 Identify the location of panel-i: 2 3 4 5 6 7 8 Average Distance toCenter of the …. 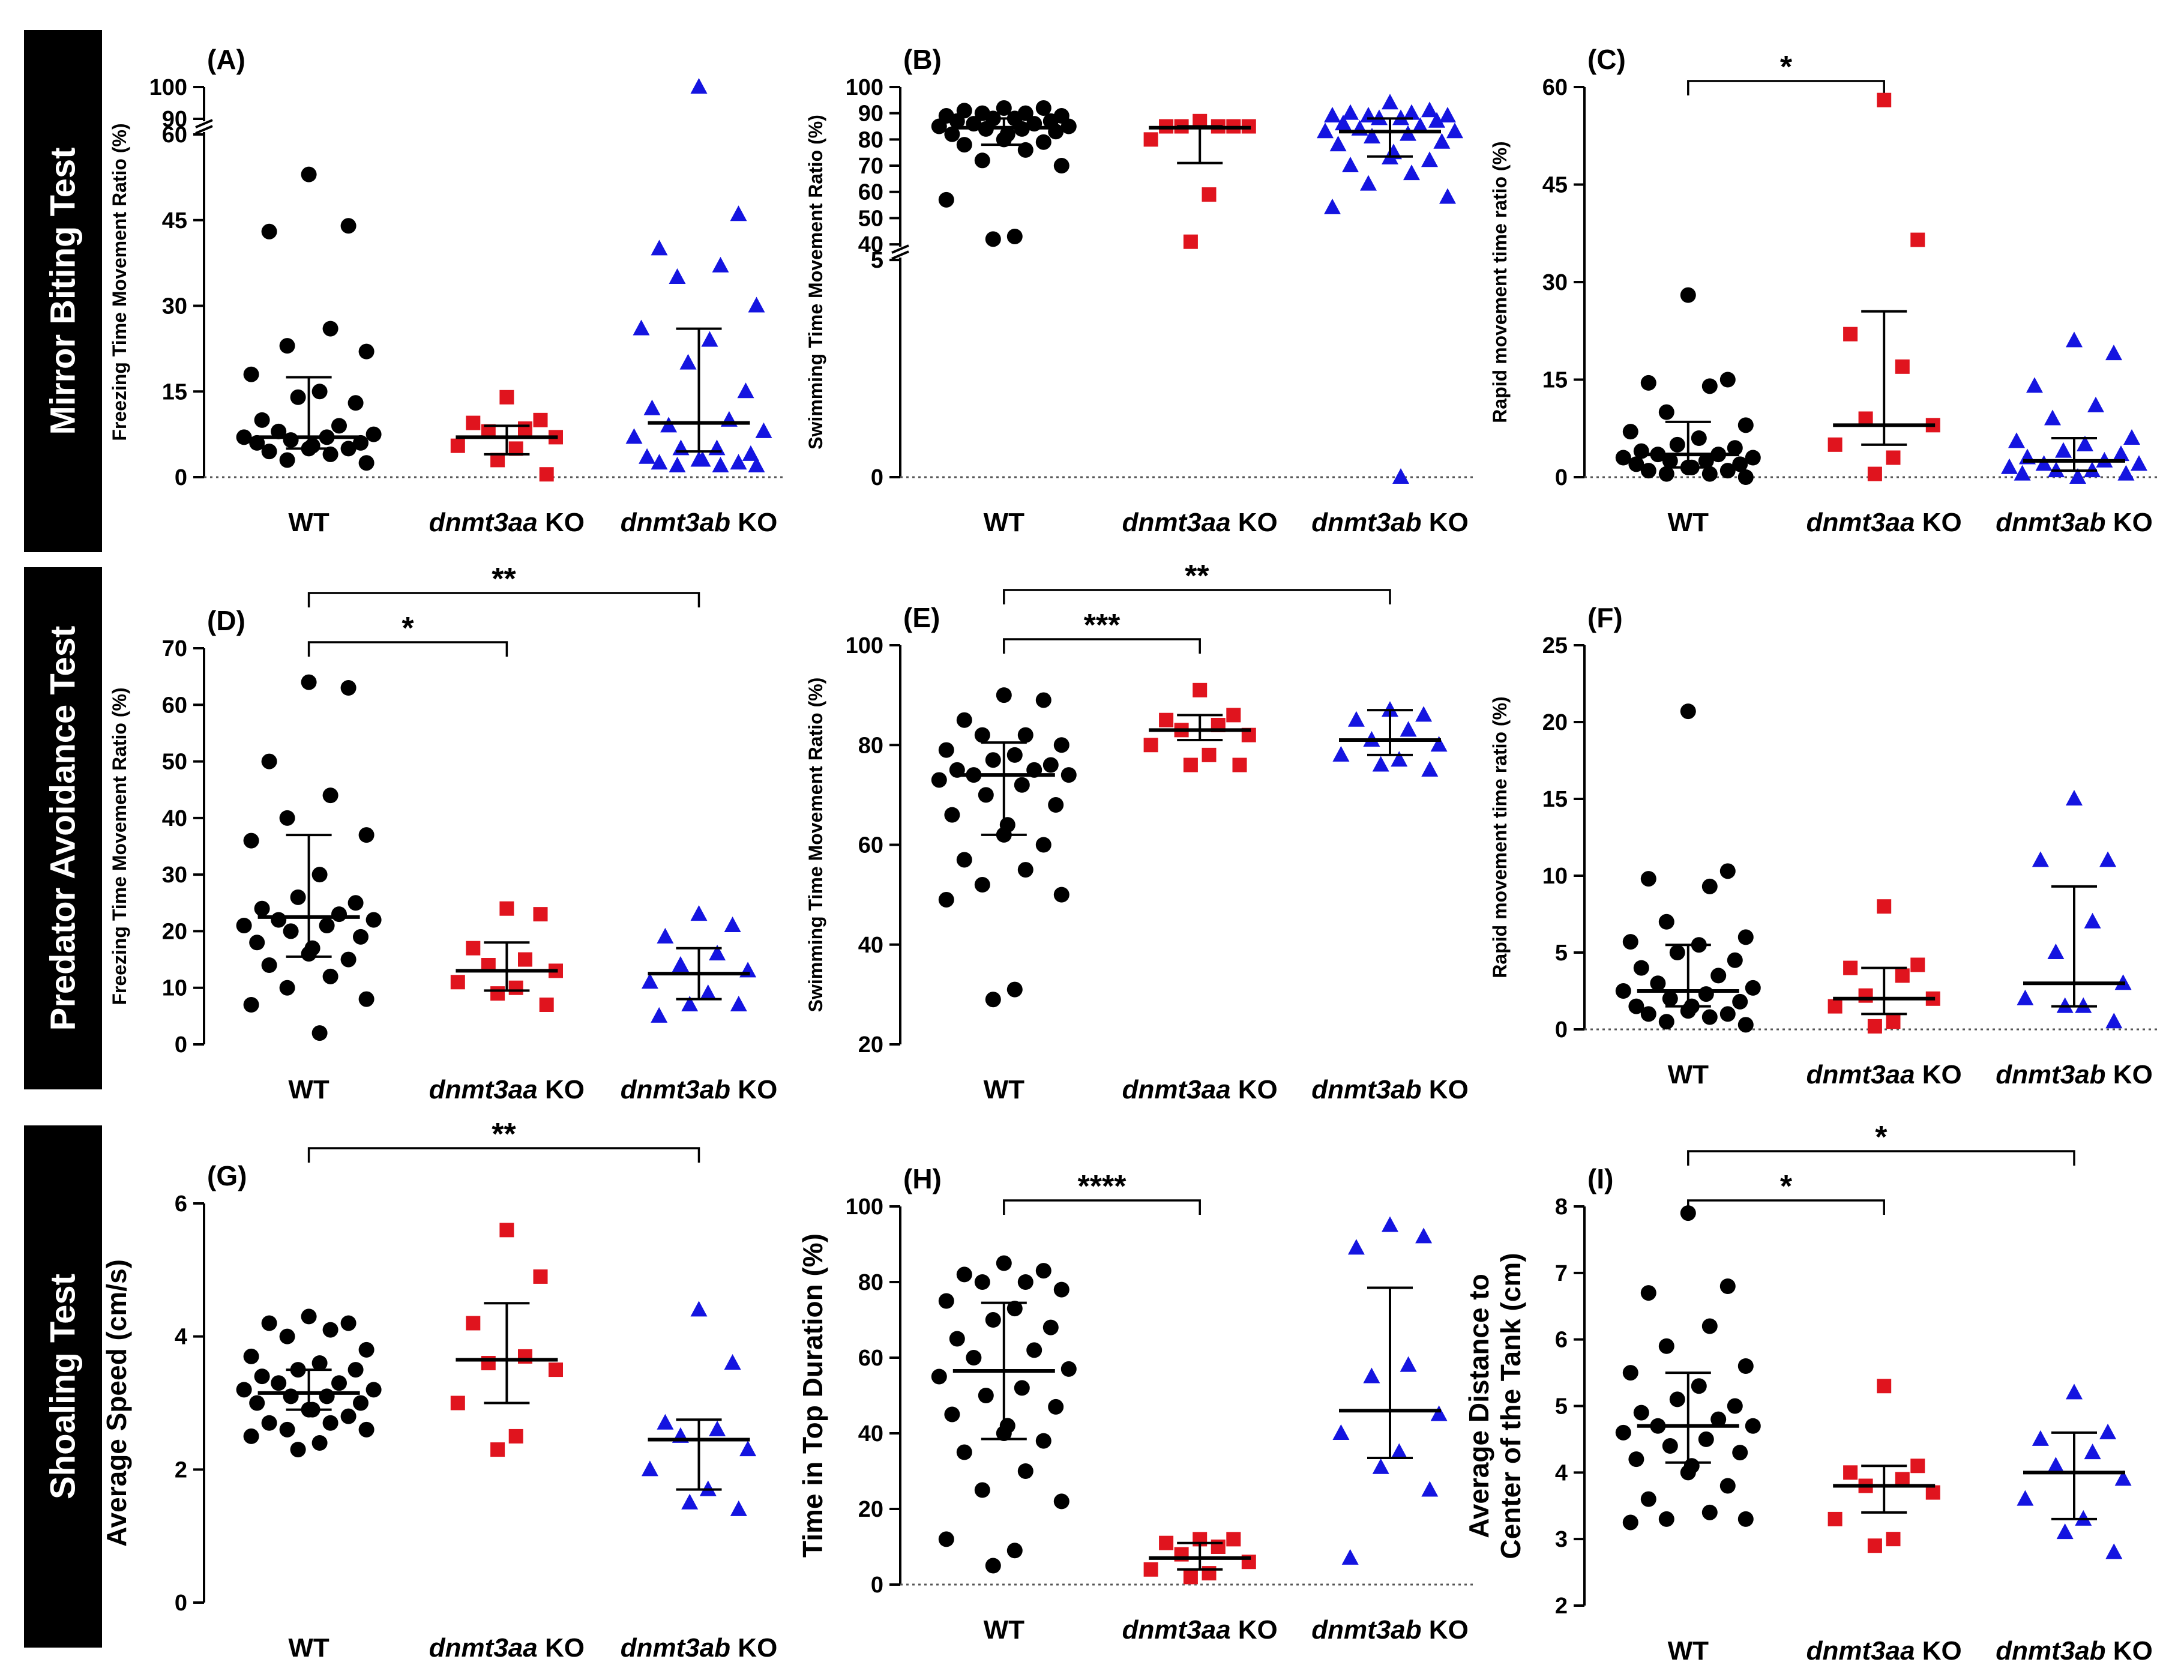
(1808, 1393).